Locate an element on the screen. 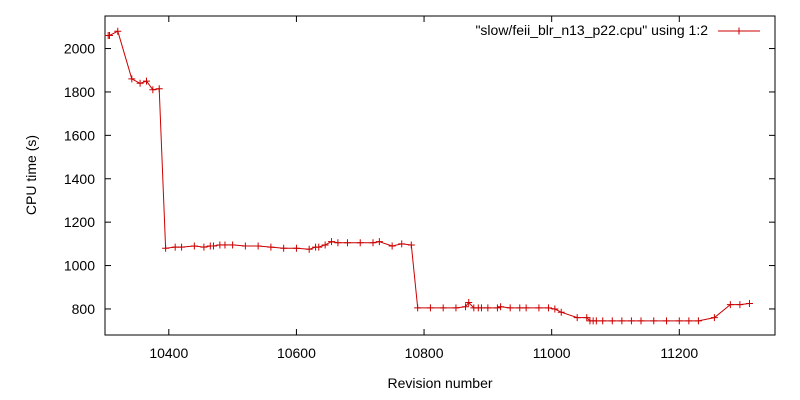 The width and height of the screenshot is (800, 400). y-tick-label: 1200 is located at coordinates (79, 222).